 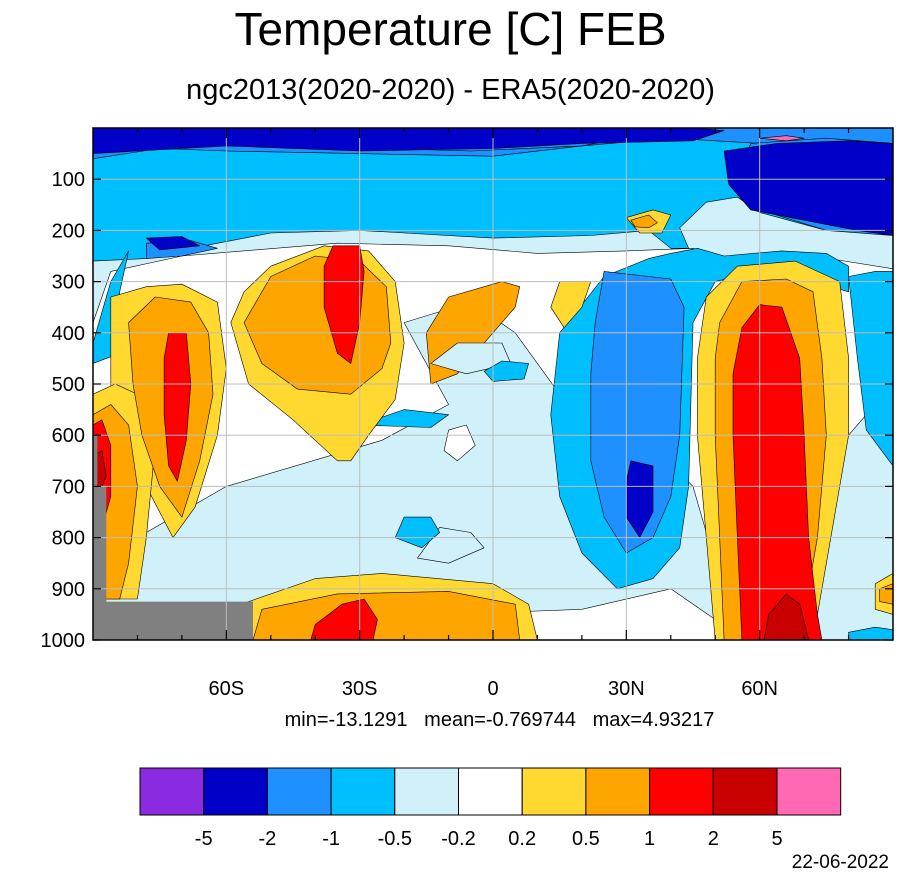 What do you see at coordinates (626, 689) in the screenshot?
I see `x-tick-label: 30N` at bounding box center [626, 689].